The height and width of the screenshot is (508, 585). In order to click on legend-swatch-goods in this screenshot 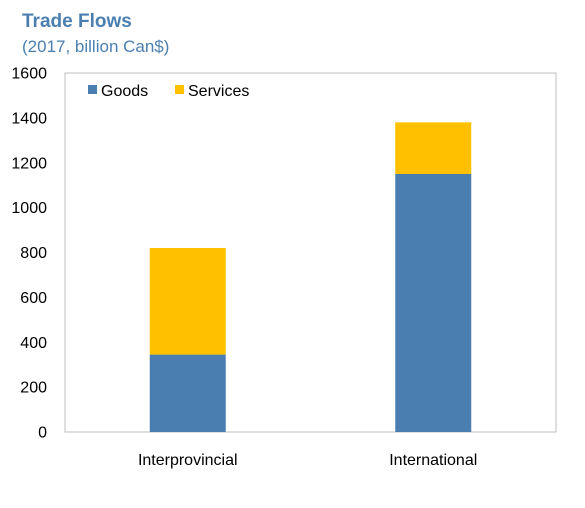, I will do `click(92, 89)`.